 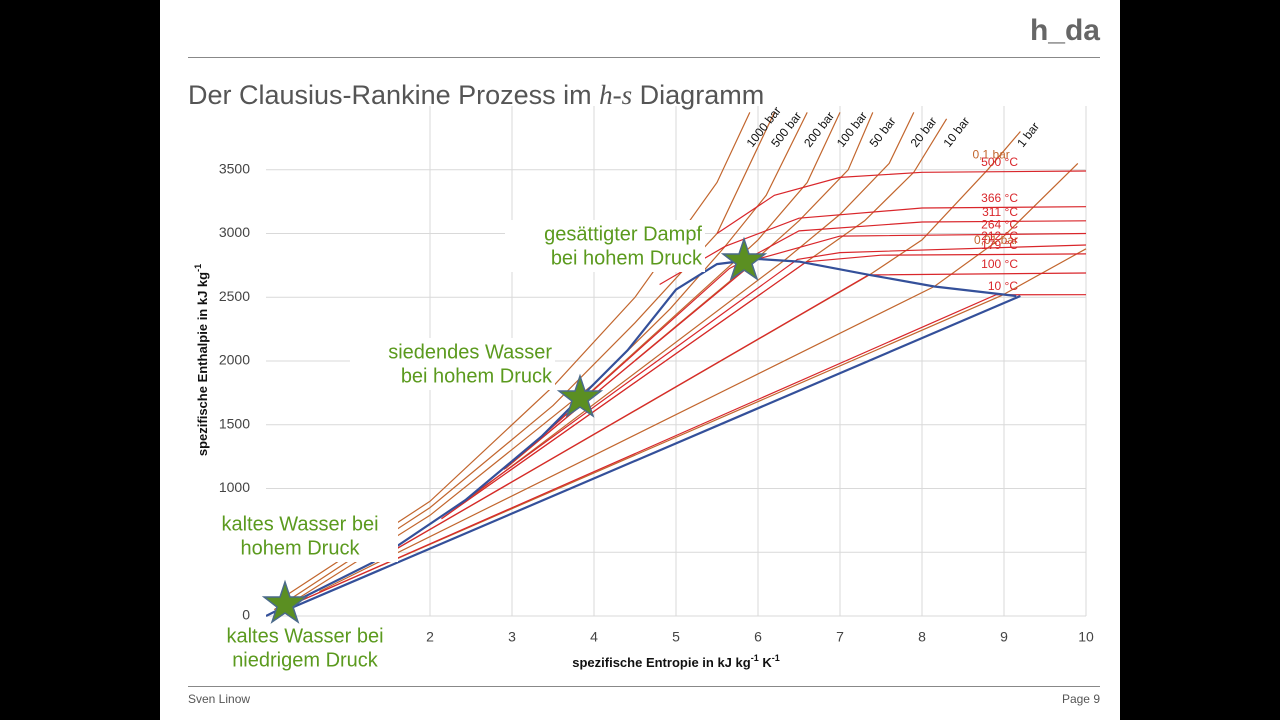 What do you see at coordinates (1003, 286) in the screenshot?
I see `series-label: 10 °C` at bounding box center [1003, 286].